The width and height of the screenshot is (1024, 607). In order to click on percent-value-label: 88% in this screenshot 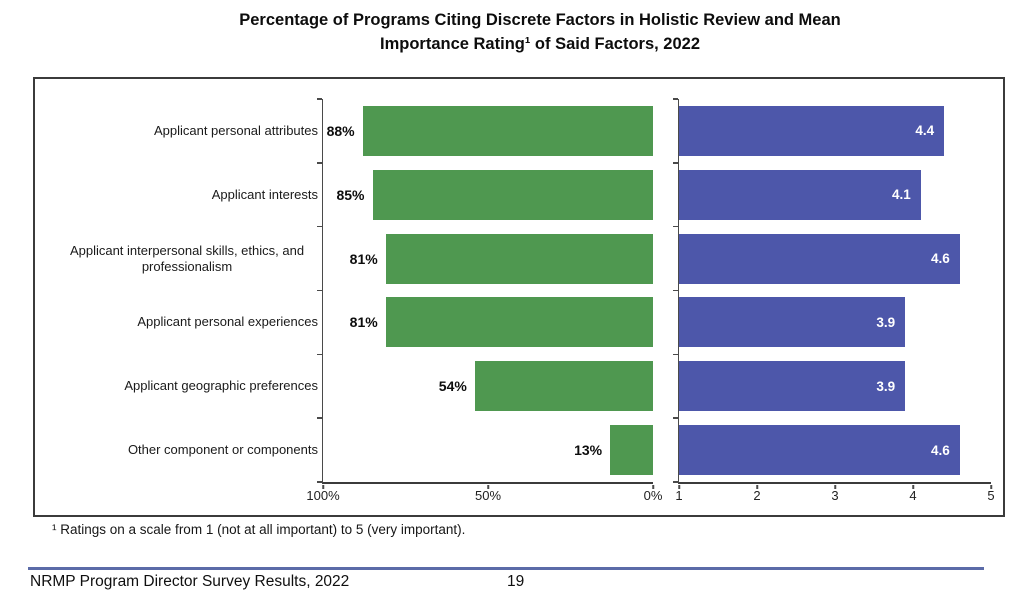, I will do `click(340, 130)`.